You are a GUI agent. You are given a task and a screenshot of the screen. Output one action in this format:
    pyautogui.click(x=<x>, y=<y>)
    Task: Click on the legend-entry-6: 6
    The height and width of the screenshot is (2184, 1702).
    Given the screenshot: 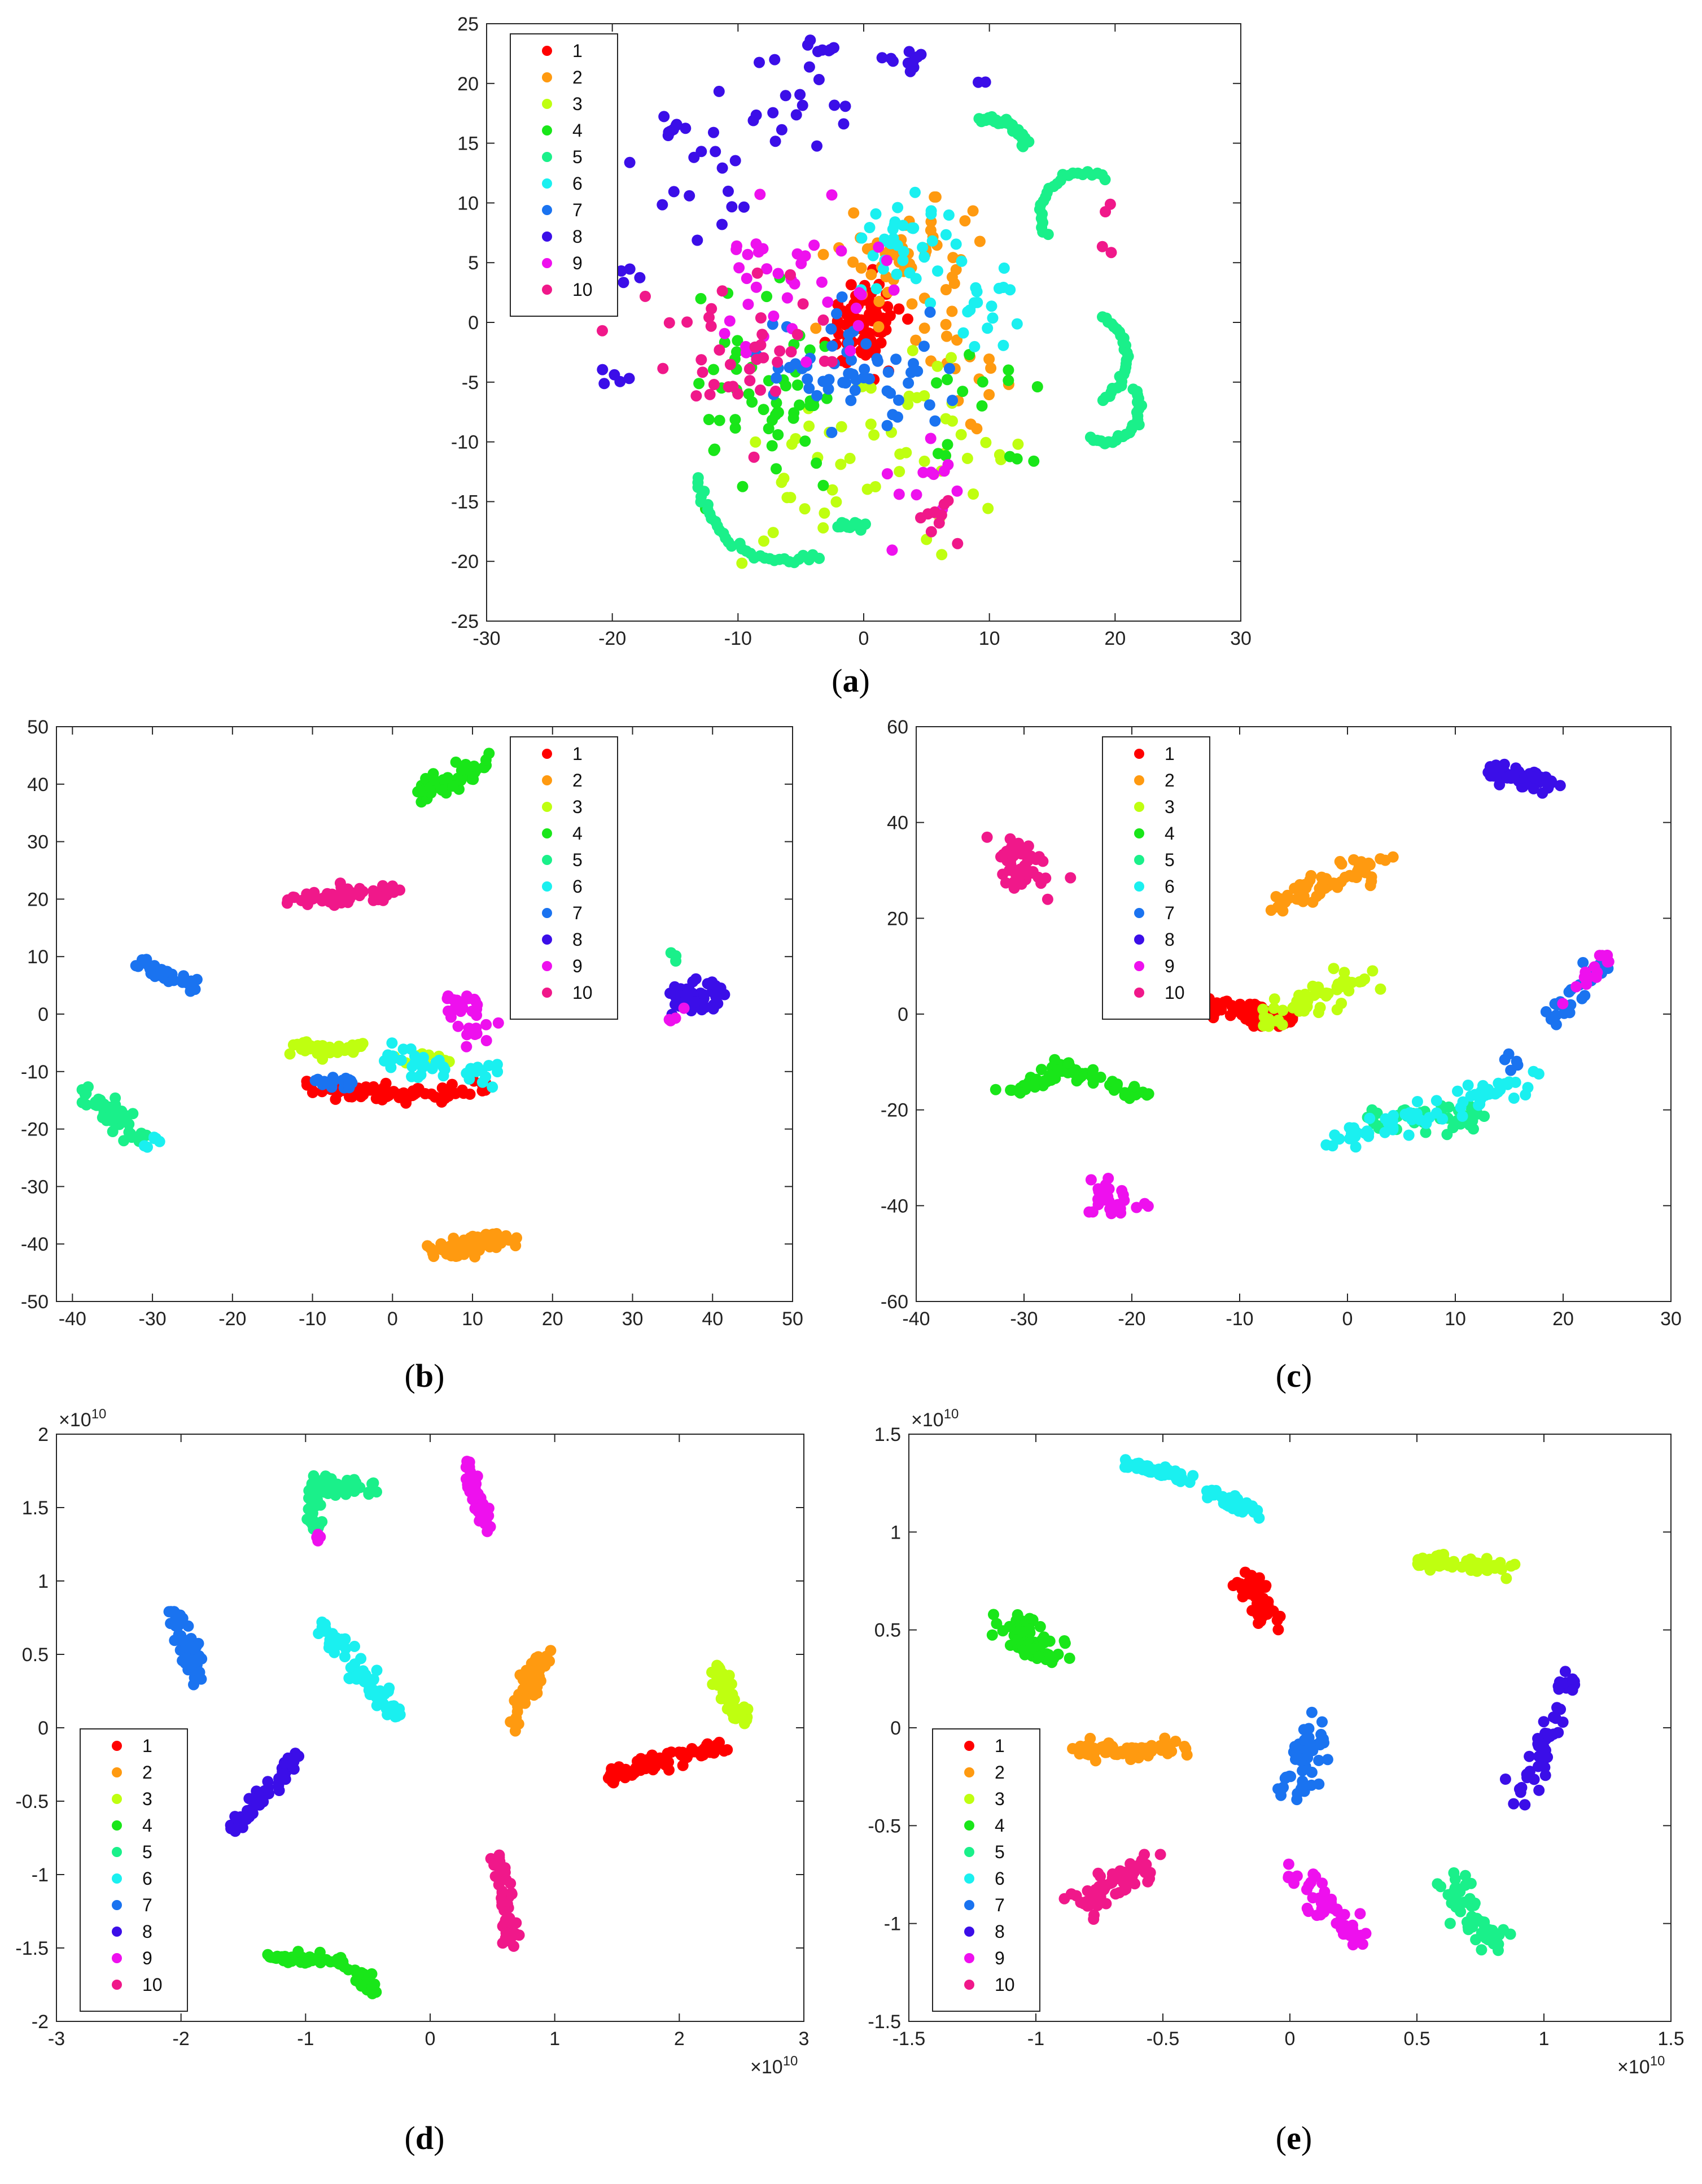 What is the action you would take?
    pyautogui.click(x=147, y=1878)
    